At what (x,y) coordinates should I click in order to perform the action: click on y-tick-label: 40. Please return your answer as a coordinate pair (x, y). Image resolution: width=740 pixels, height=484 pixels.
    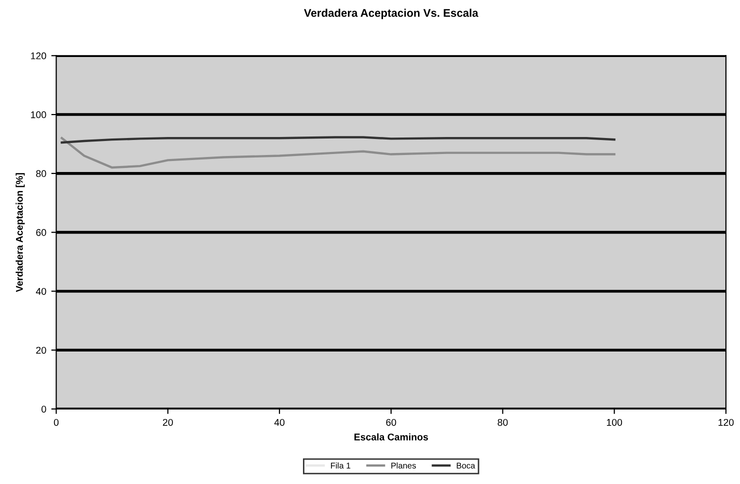
    Looking at the image, I should click on (41, 291).